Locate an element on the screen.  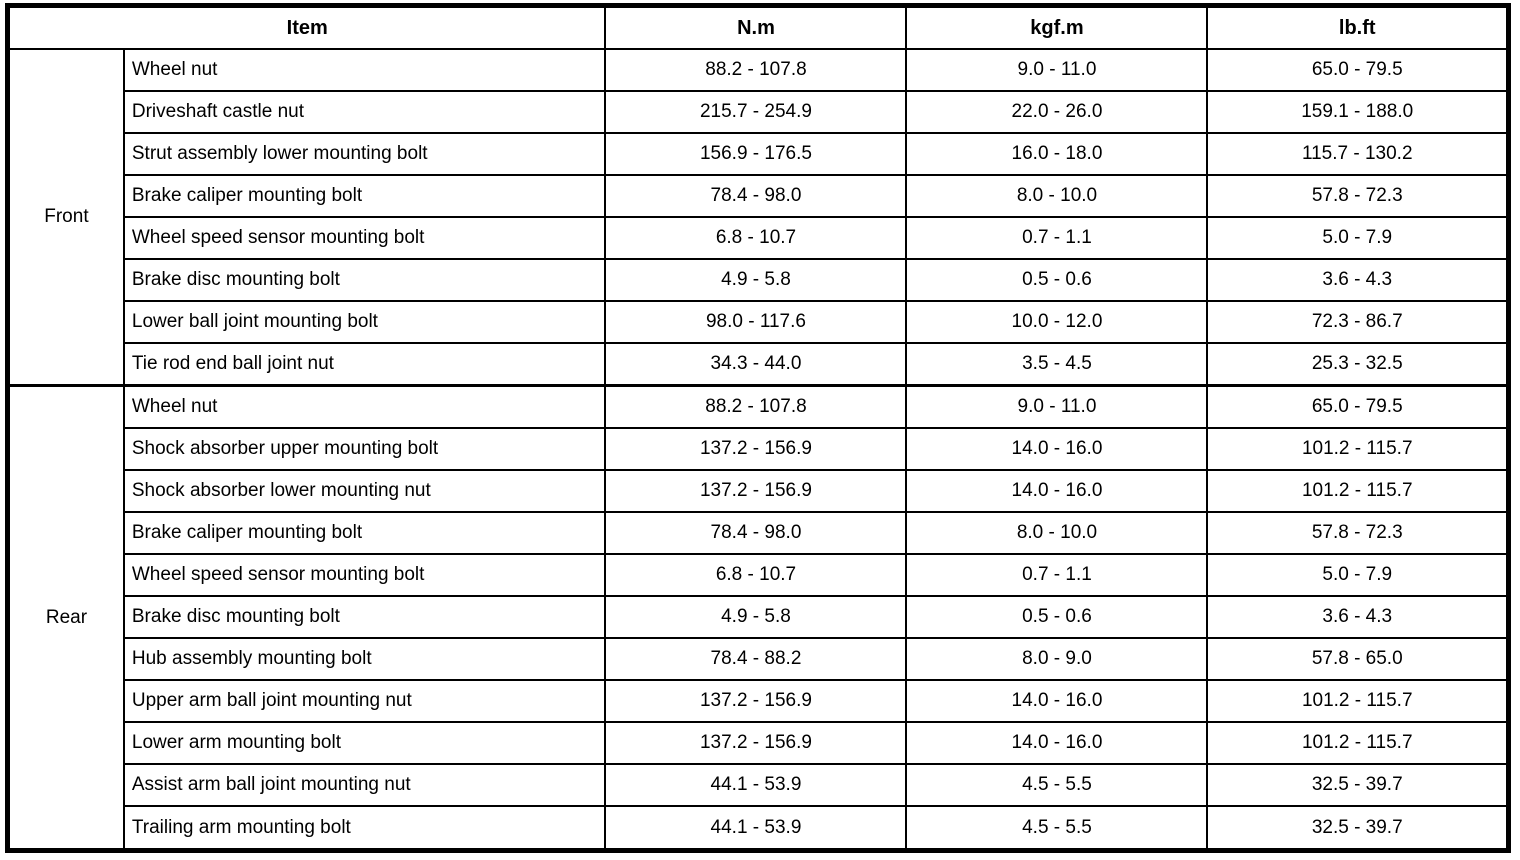
item-cell: Strut assembly lower mounting bolt is located at coordinates (364, 153).